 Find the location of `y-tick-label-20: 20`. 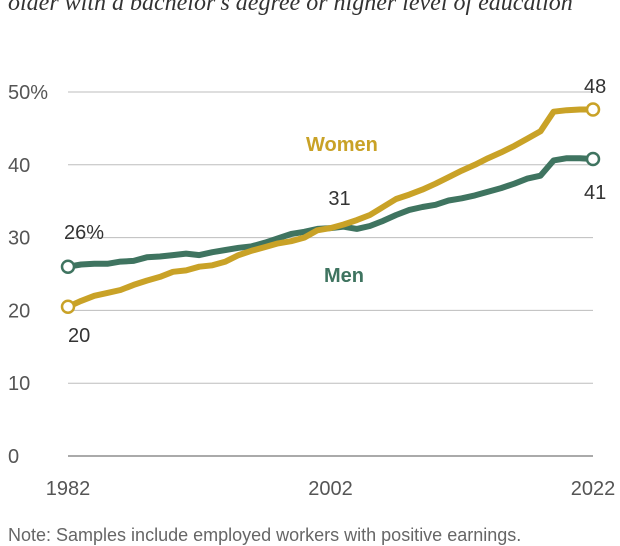

y-tick-label-20: 20 is located at coordinates (19, 311).